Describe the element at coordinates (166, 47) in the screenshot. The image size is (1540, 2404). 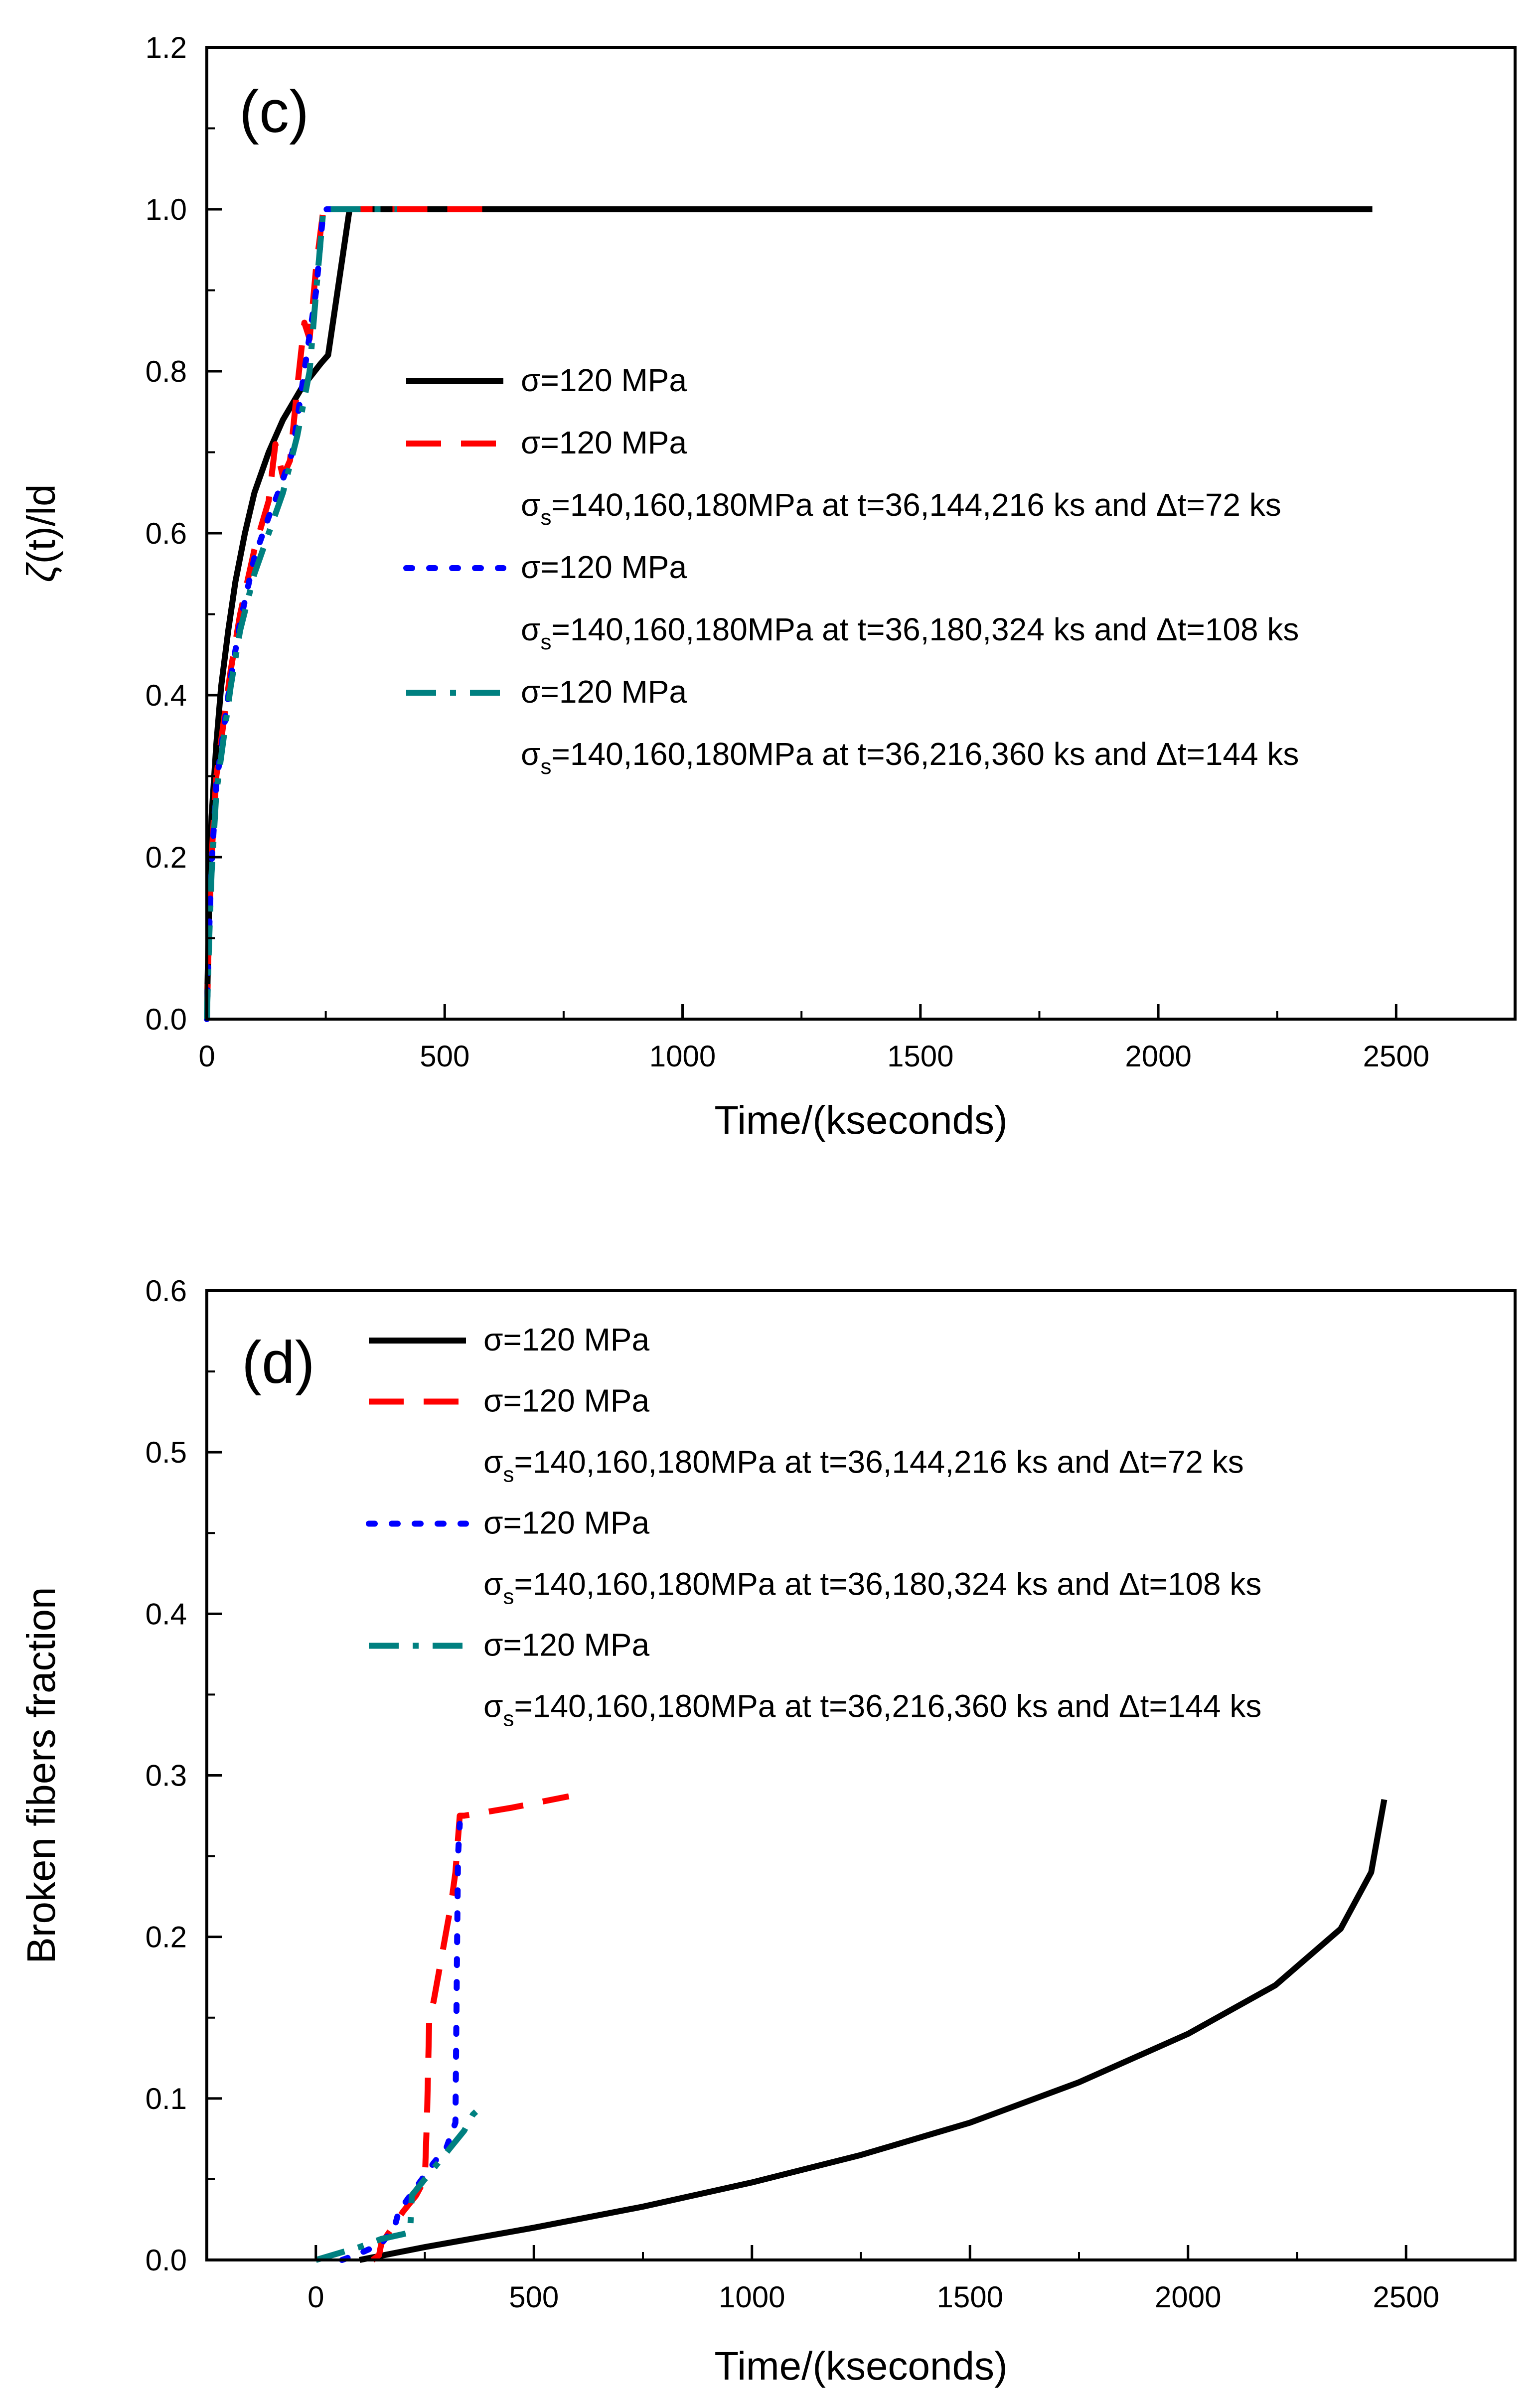
I see `y-tick-label: 1.2` at that location.